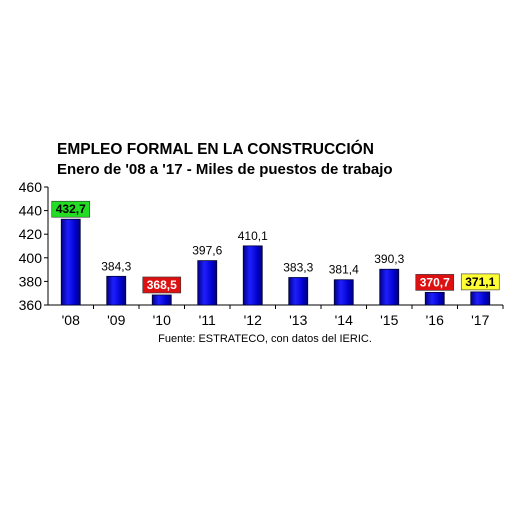 This screenshot has width=530, height=530. Describe the element at coordinates (215, 149) in the screenshot. I see `chart-title: EMPLEO FORMAL EN LA CONSTRUCCIÓN` at that location.